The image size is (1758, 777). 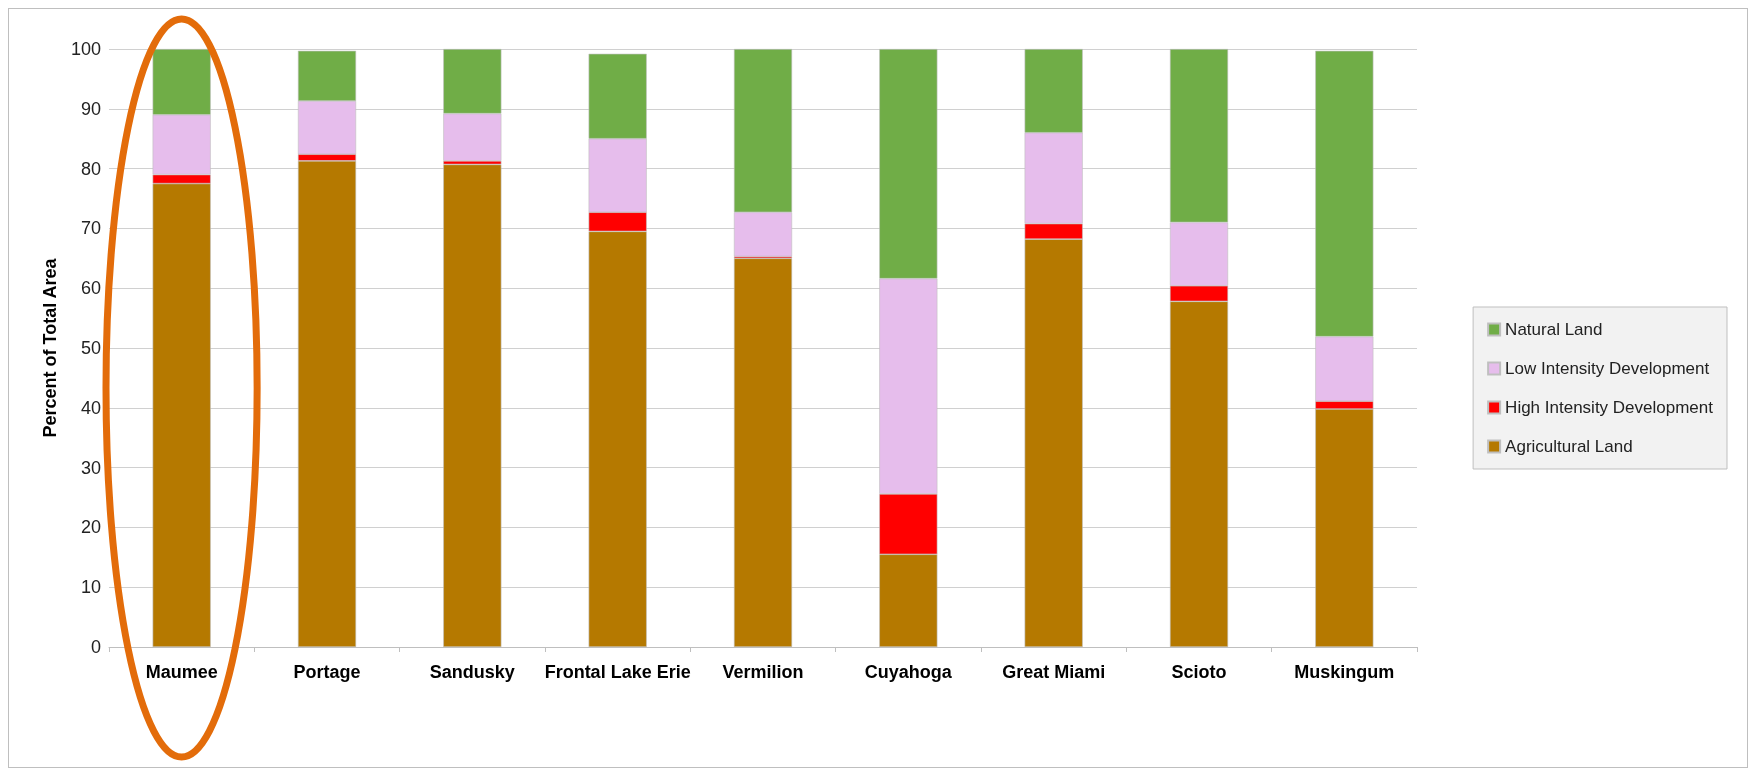 What do you see at coordinates (90, 407) in the screenshot?
I see `y-tick-label: 40` at bounding box center [90, 407].